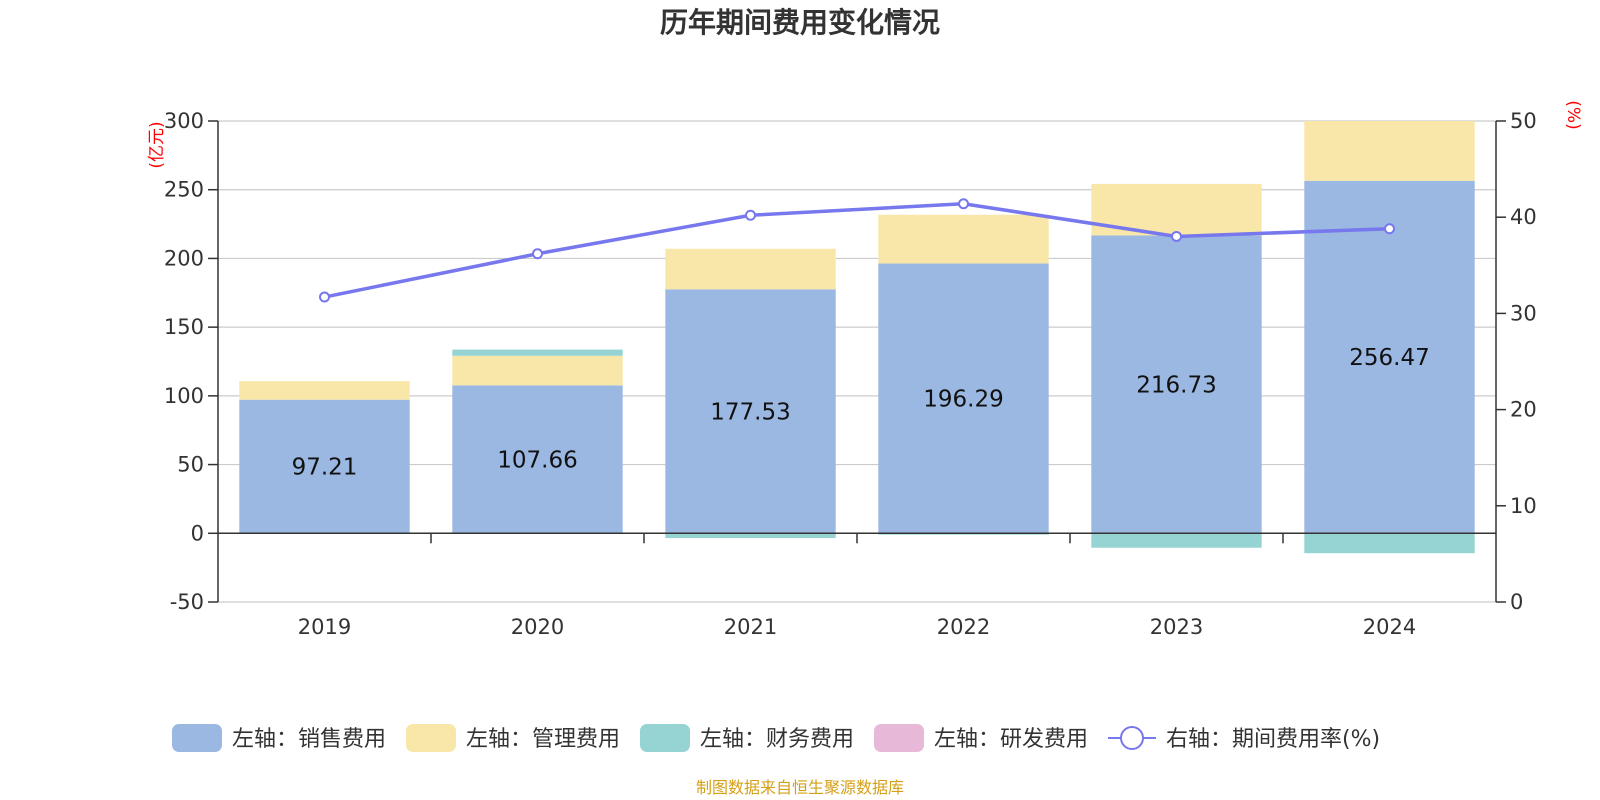 Image resolution: width=1600 pixels, height=800 pixels. What do you see at coordinates (184, 258) in the screenshot?
I see `left-axis-tick-label: 200` at bounding box center [184, 258].